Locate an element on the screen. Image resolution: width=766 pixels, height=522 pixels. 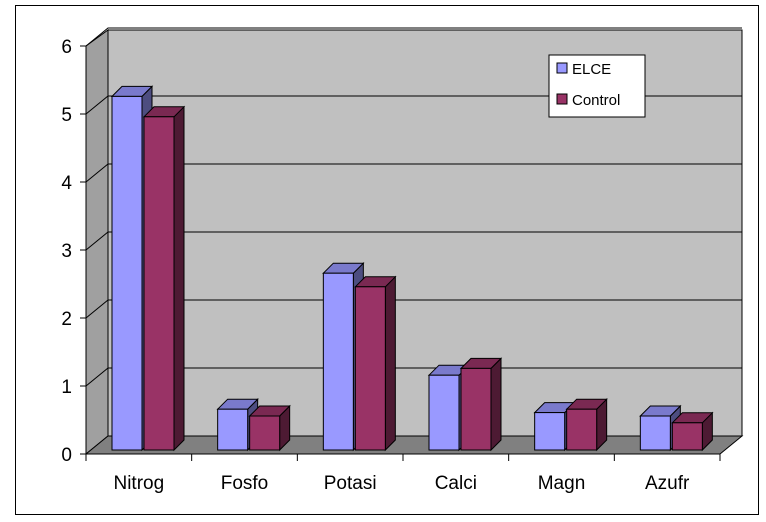
y-tick-label: 6 is located at coordinates (66, 47).